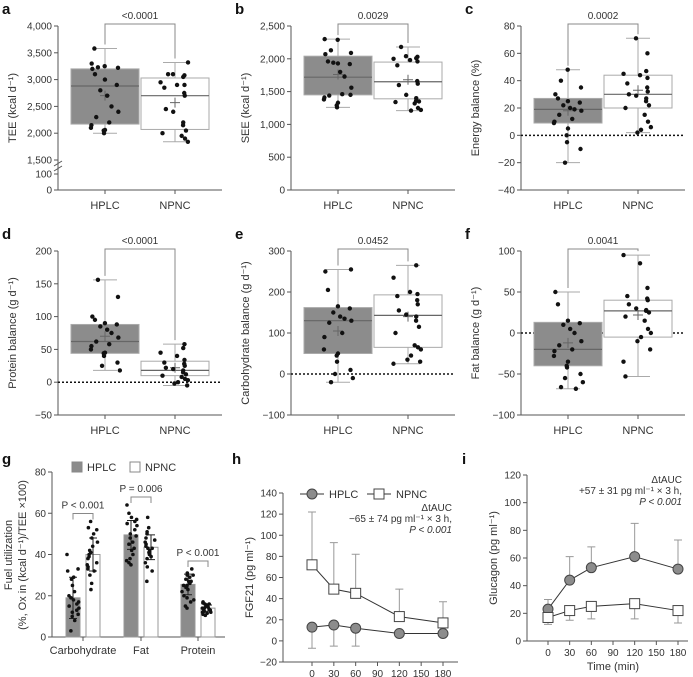 The height and width of the screenshot is (677, 693). I want to click on x-tick-label: HPLC, so click(337, 431).